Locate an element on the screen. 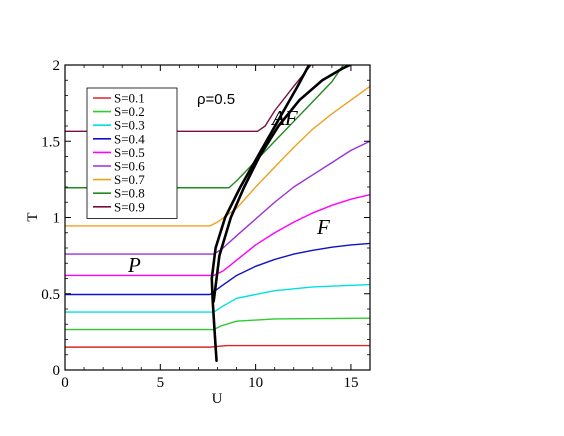  x-tick-label: 5 is located at coordinates (161, 383).